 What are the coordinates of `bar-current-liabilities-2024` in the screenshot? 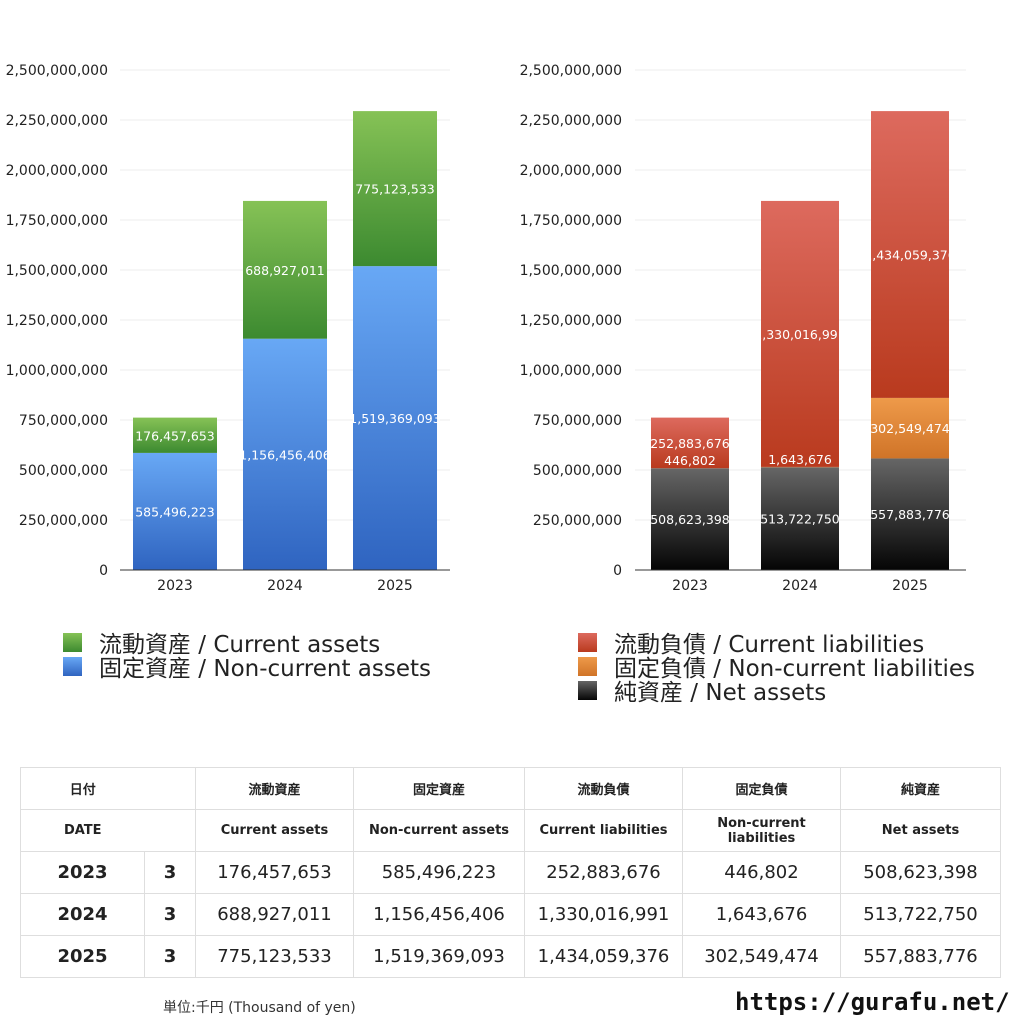 It's located at (800, 333).